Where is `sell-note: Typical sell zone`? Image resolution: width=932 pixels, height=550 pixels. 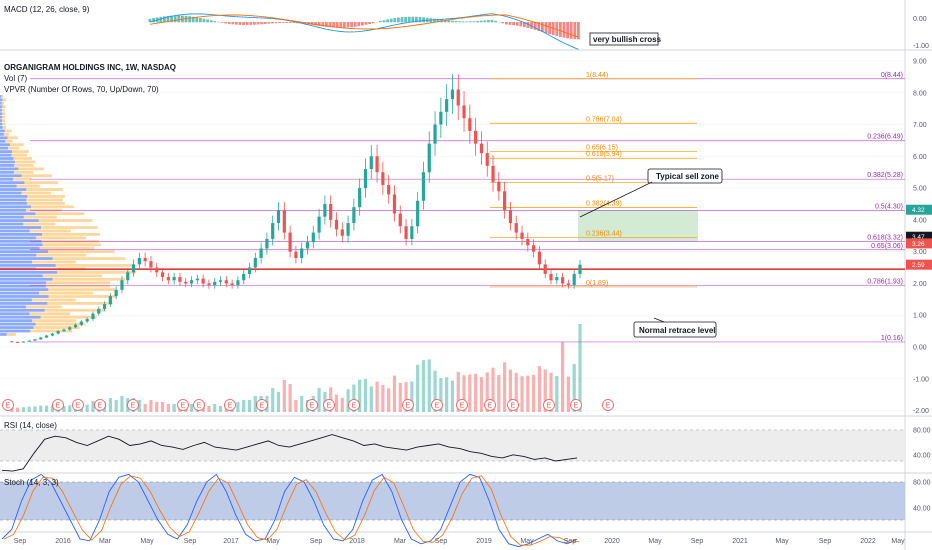
sell-note: Typical sell zone is located at coordinates (688, 176).